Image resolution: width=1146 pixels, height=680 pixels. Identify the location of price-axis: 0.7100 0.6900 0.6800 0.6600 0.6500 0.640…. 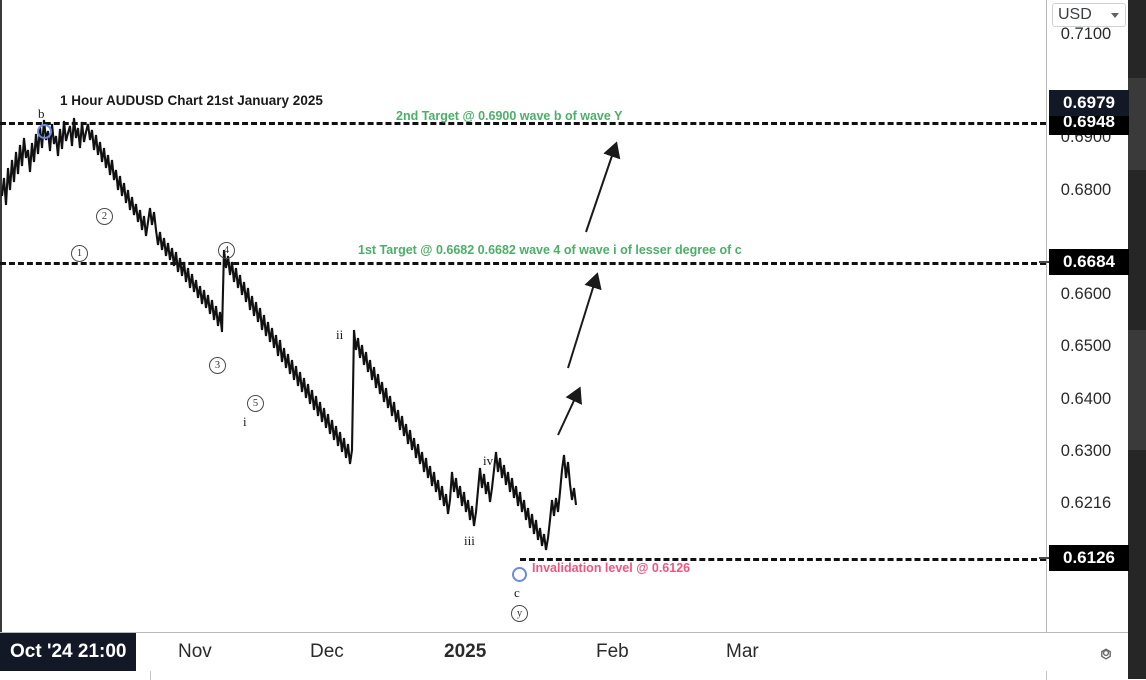
(1084, 316).